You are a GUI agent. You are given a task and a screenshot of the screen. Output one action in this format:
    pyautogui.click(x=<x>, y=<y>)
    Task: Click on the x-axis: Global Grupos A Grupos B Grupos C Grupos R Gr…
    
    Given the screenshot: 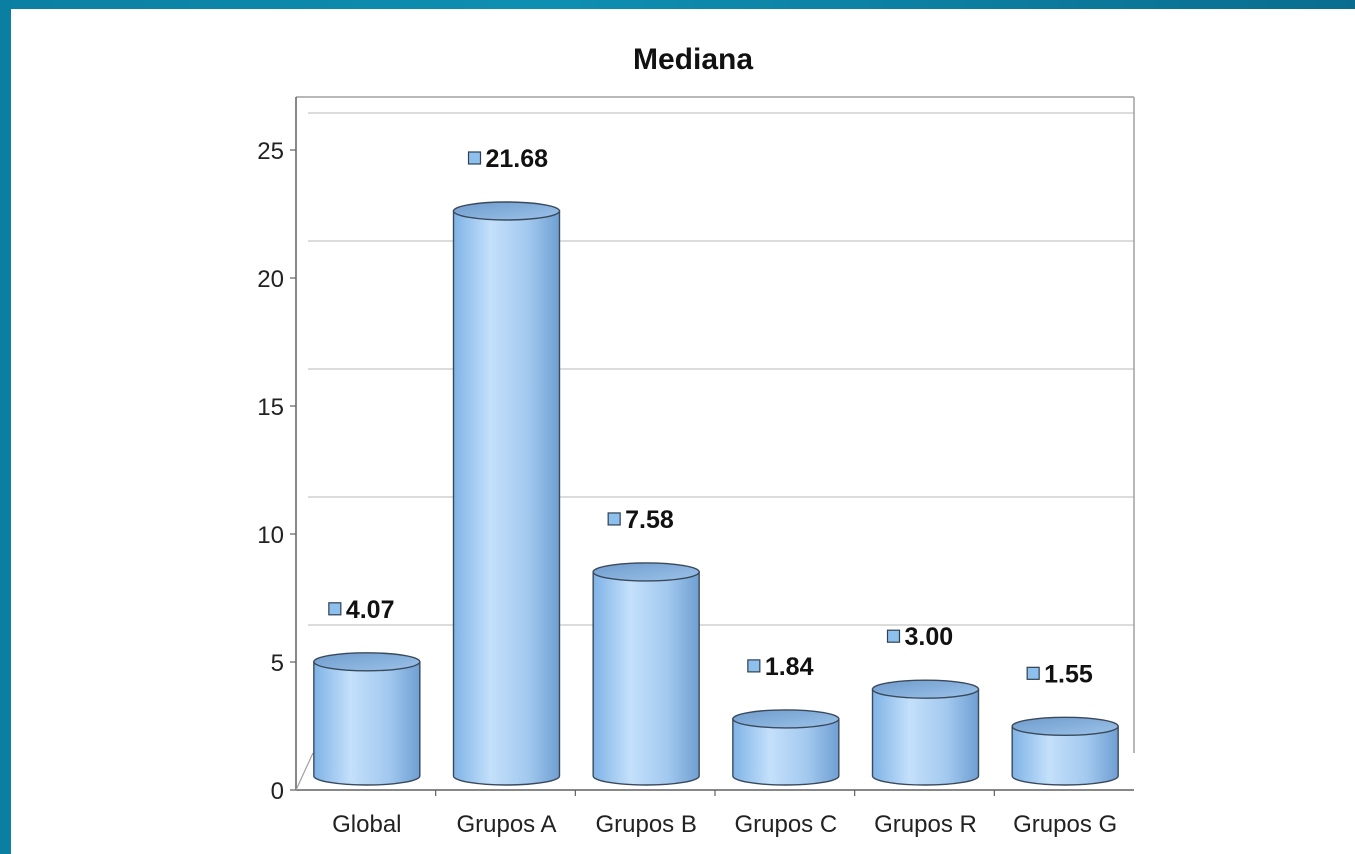 What is the action you would take?
    pyautogui.click(x=724, y=814)
    